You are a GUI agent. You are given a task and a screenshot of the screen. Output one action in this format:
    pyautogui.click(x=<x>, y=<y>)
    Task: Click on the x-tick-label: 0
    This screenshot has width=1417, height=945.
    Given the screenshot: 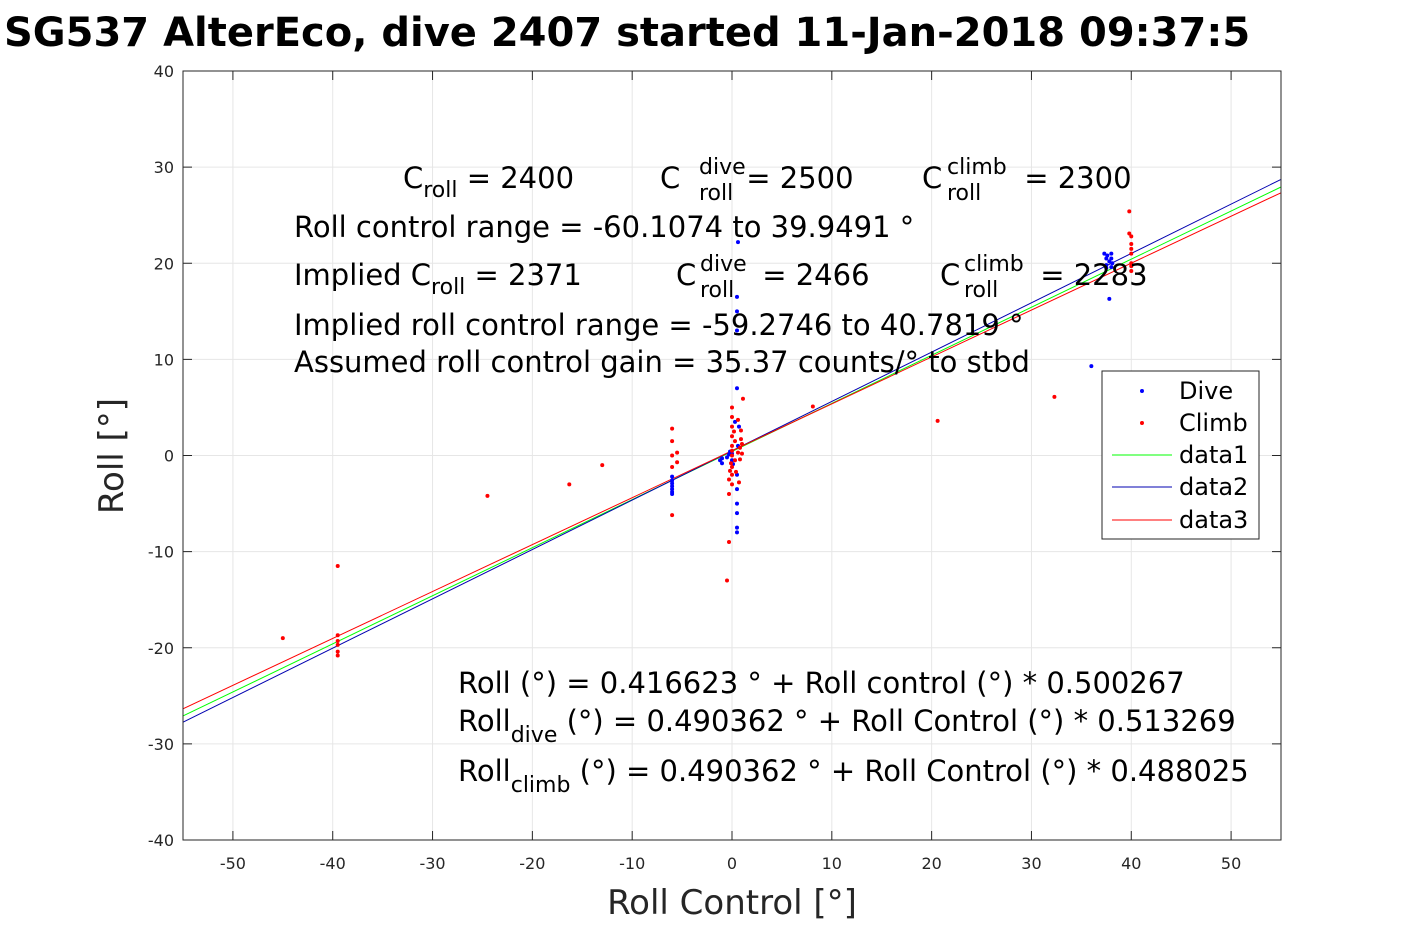 What is the action you would take?
    pyautogui.click(x=732, y=863)
    